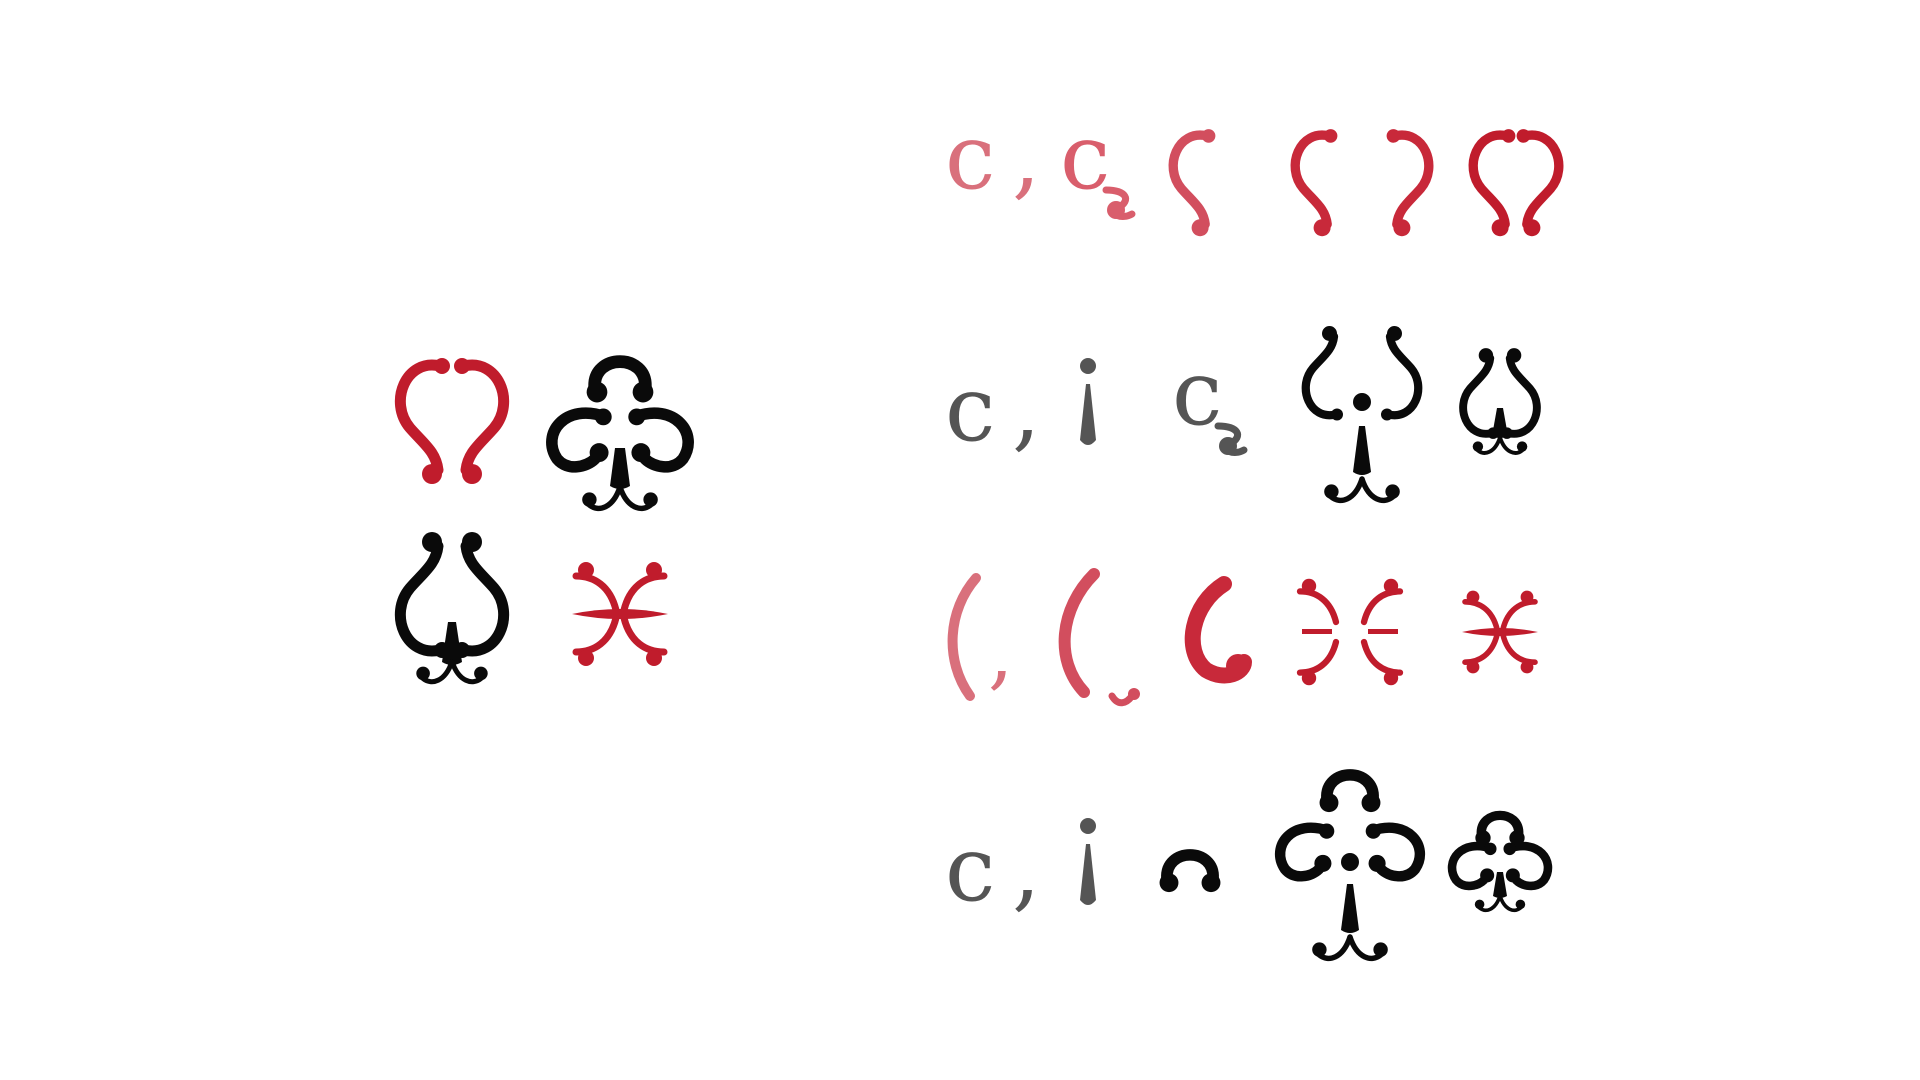 This screenshot has height=1080, width=1920. I want to click on heart-small, so click(1516, 182).